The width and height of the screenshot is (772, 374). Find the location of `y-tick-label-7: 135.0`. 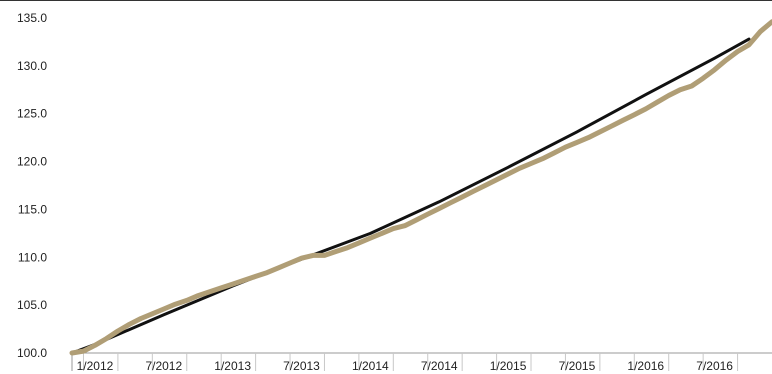

y-tick-label-7: 135.0 is located at coordinates (32, 18).